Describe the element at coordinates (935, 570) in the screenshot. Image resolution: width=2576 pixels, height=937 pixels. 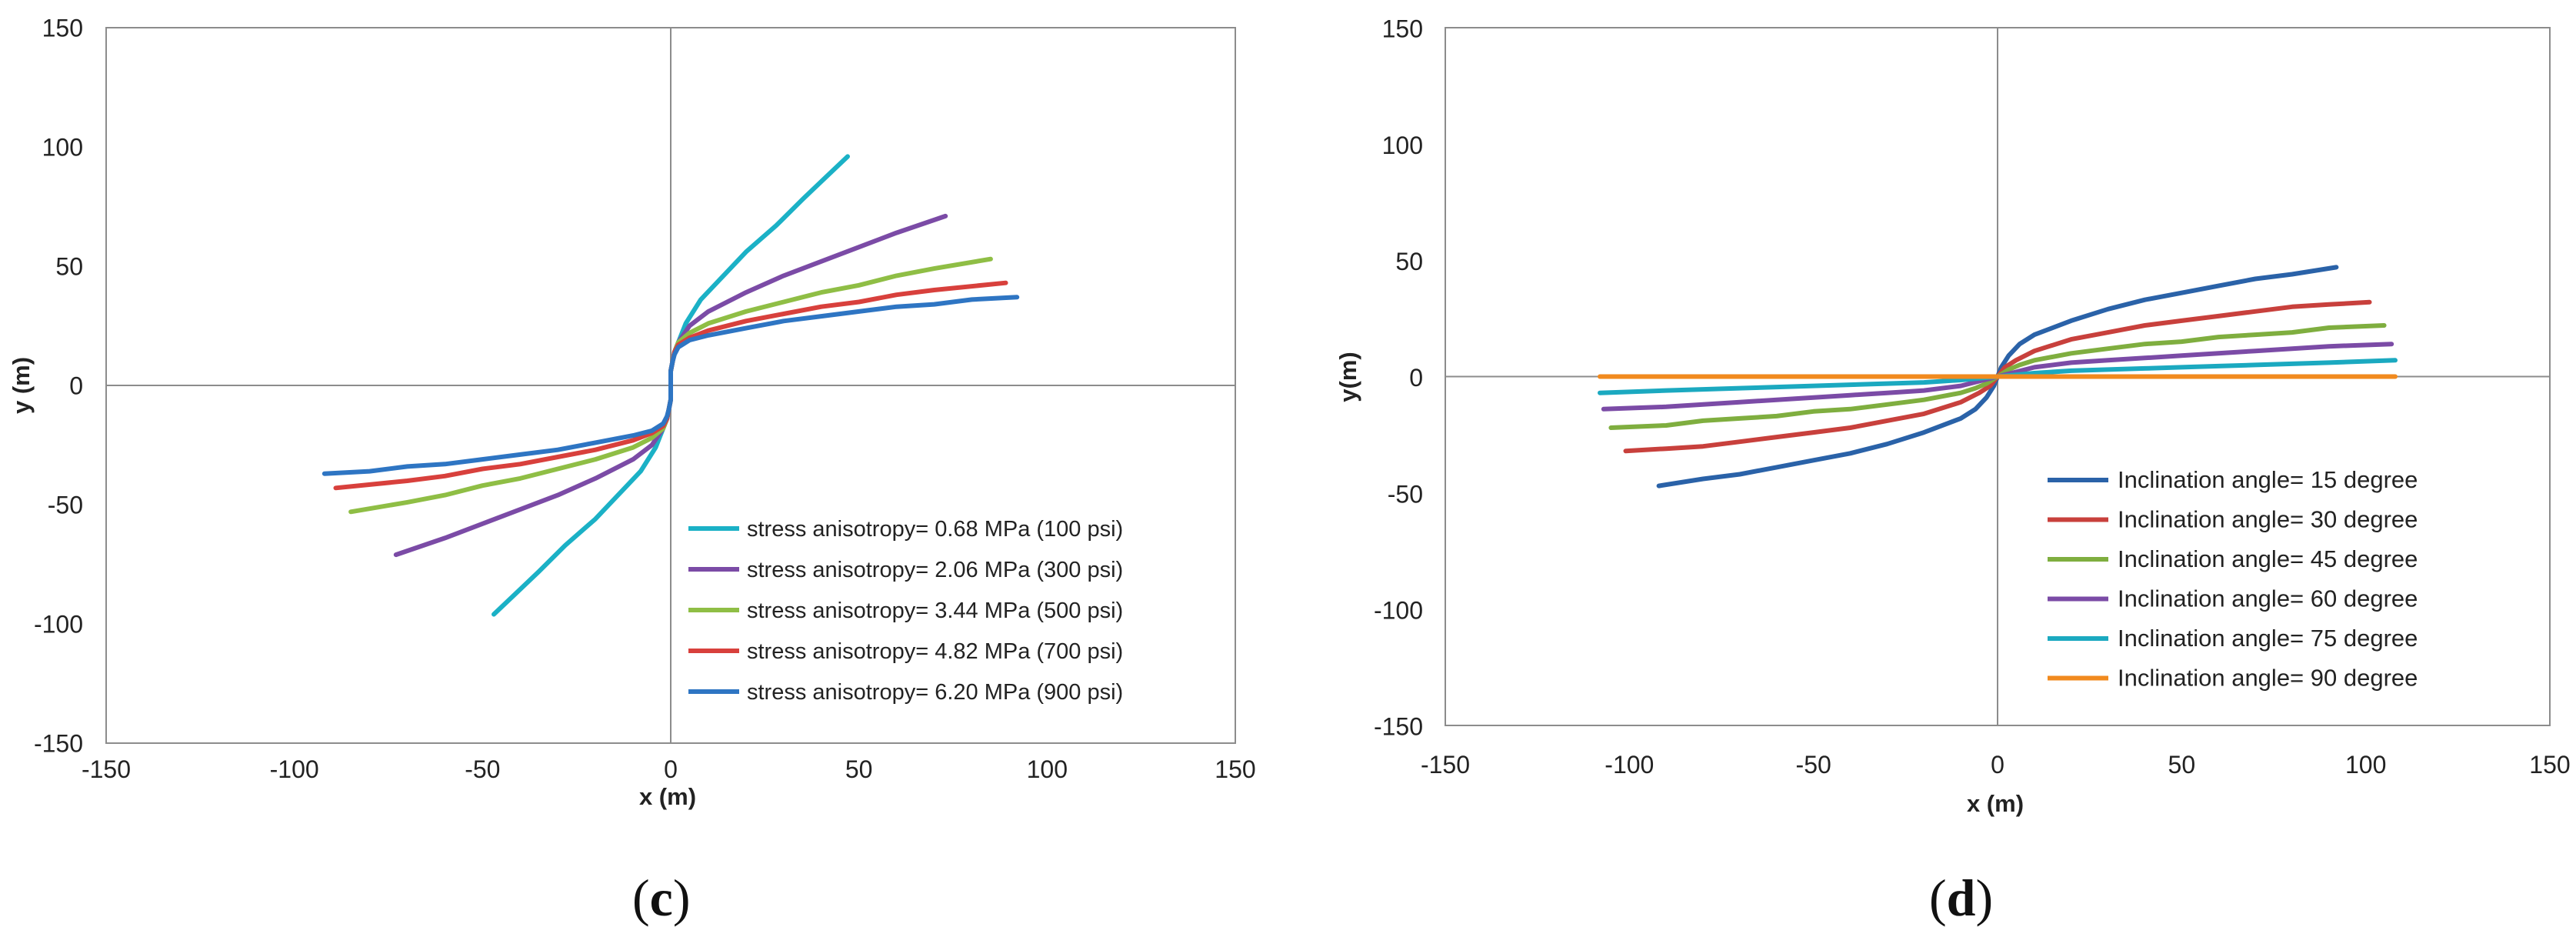
I see `legend-label-c-2: stress anisotropy= 2.06 MPa (300 psi)` at that location.